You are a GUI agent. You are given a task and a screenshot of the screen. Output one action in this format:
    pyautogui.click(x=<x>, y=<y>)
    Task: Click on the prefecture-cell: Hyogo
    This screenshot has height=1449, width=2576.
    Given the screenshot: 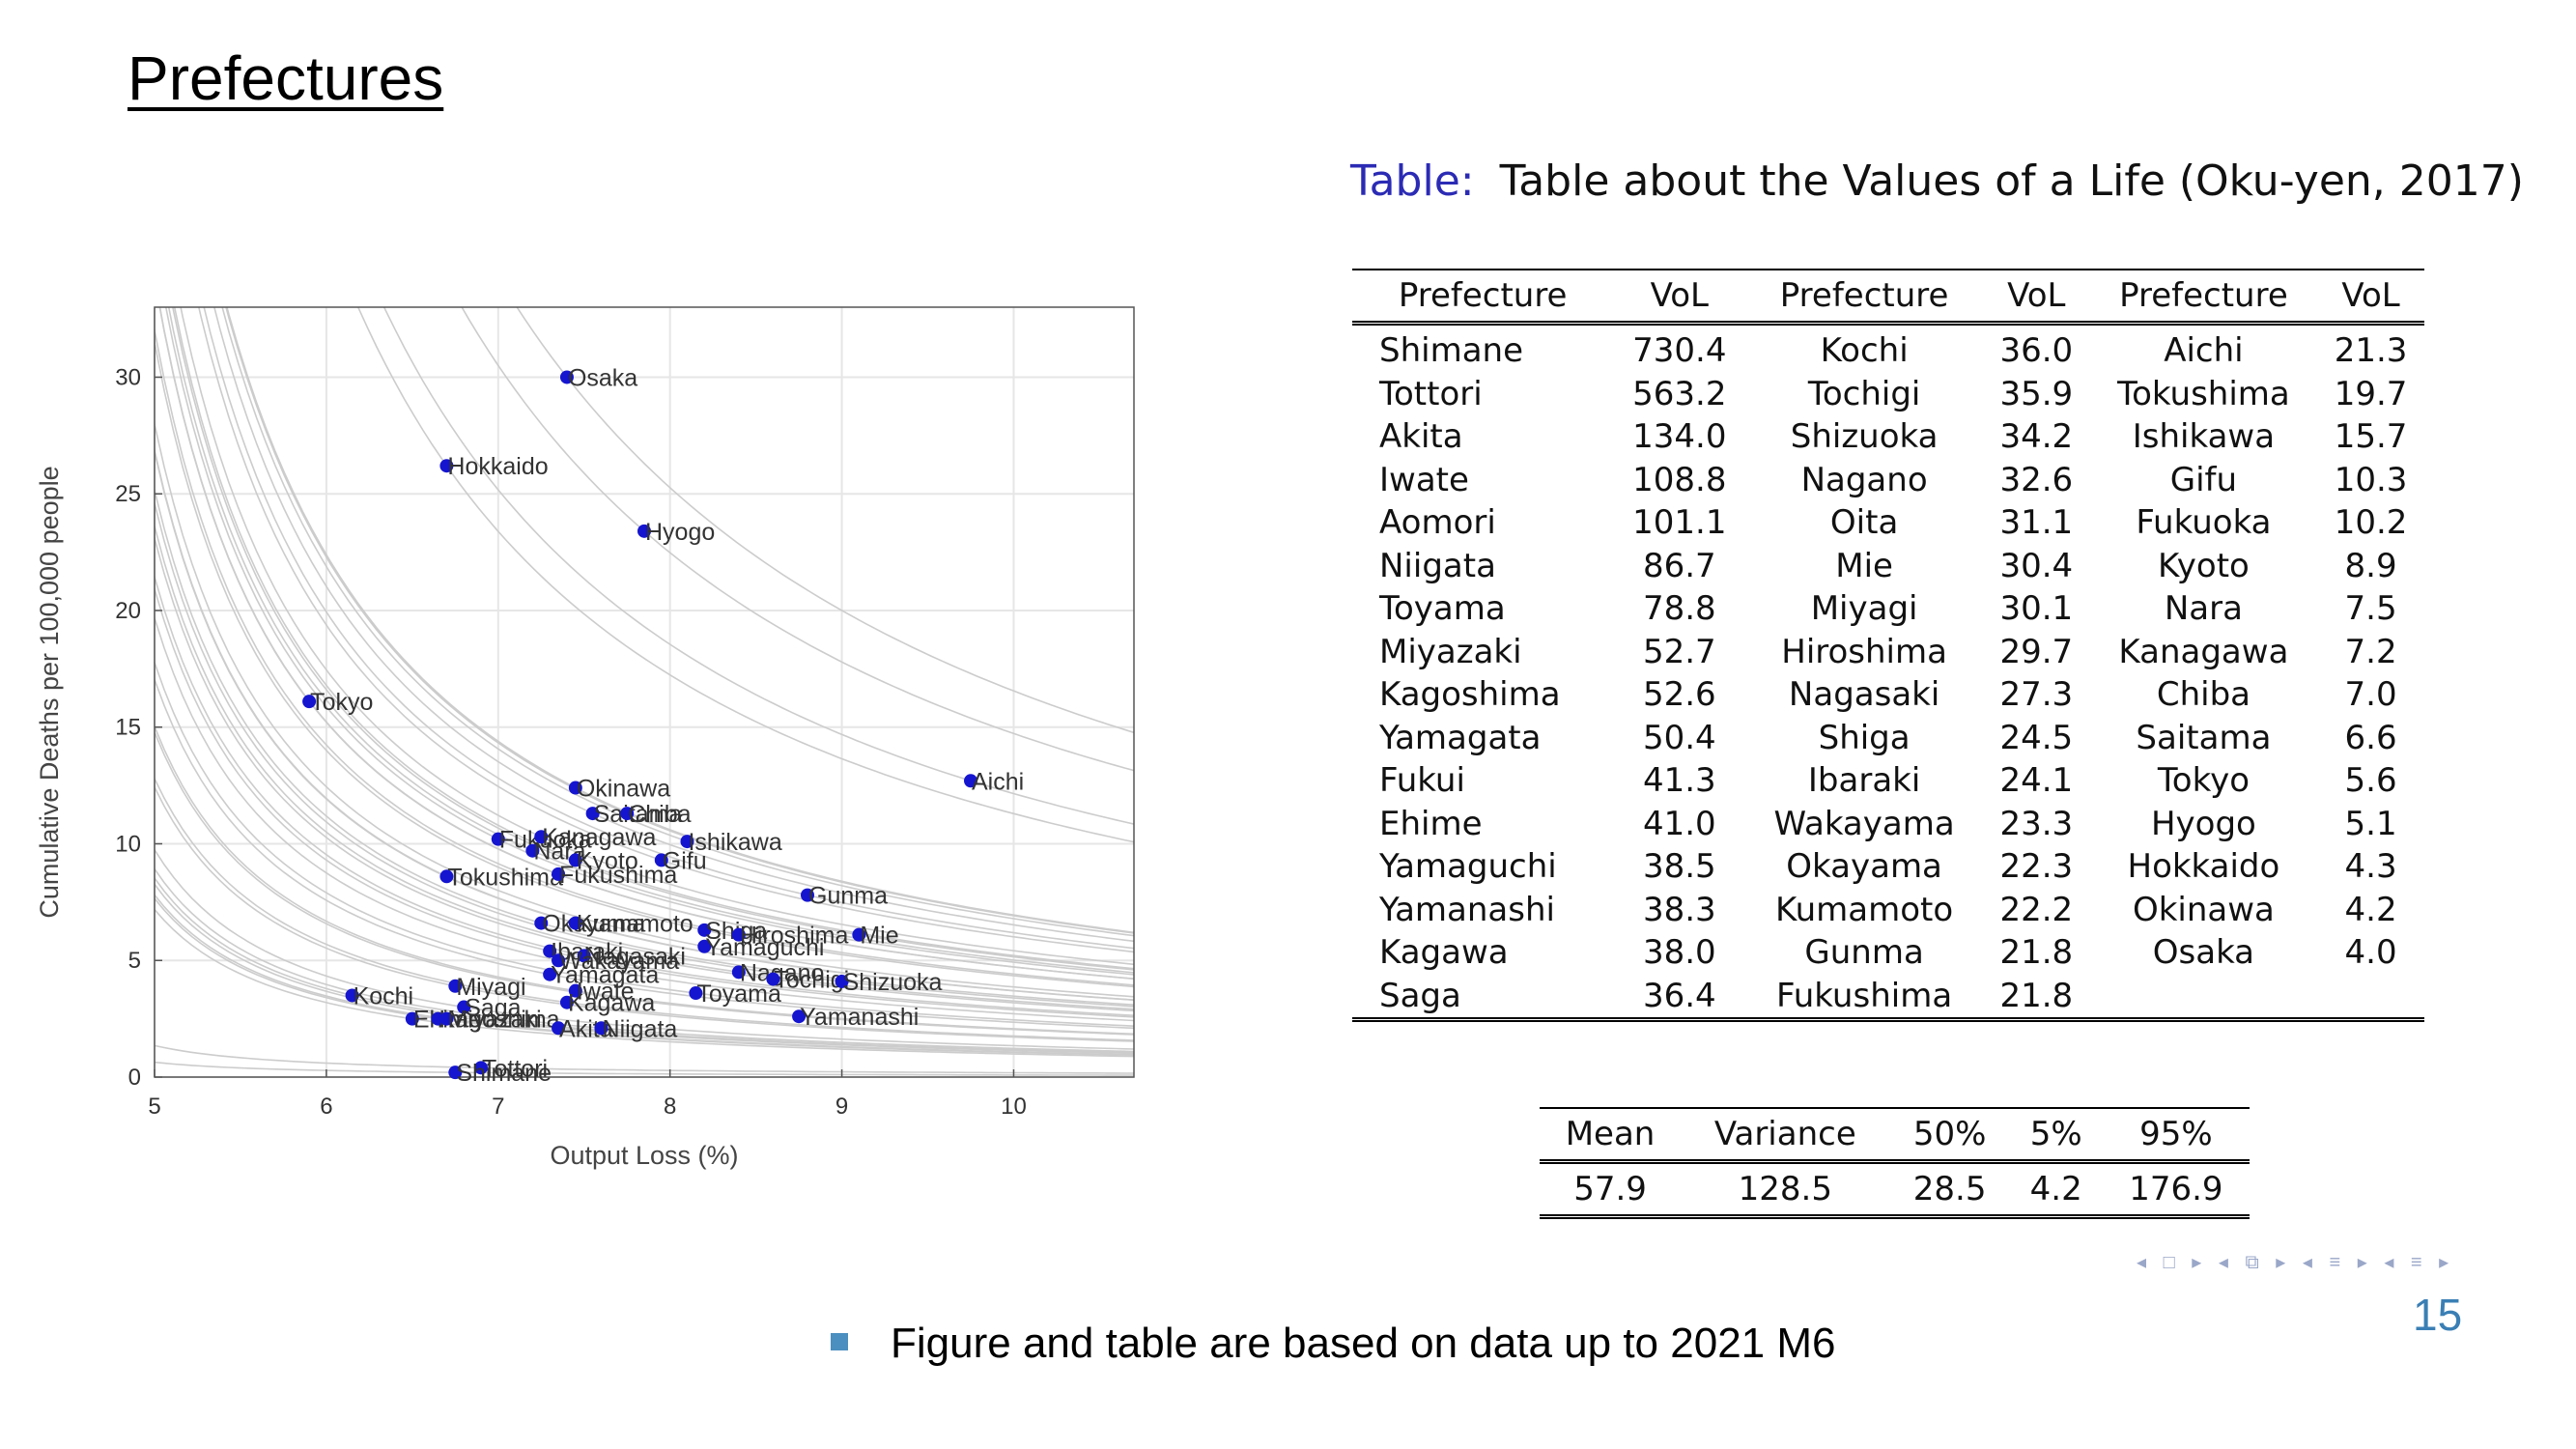 What is the action you would take?
    pyautogui.click(x=2203, y=823)
    